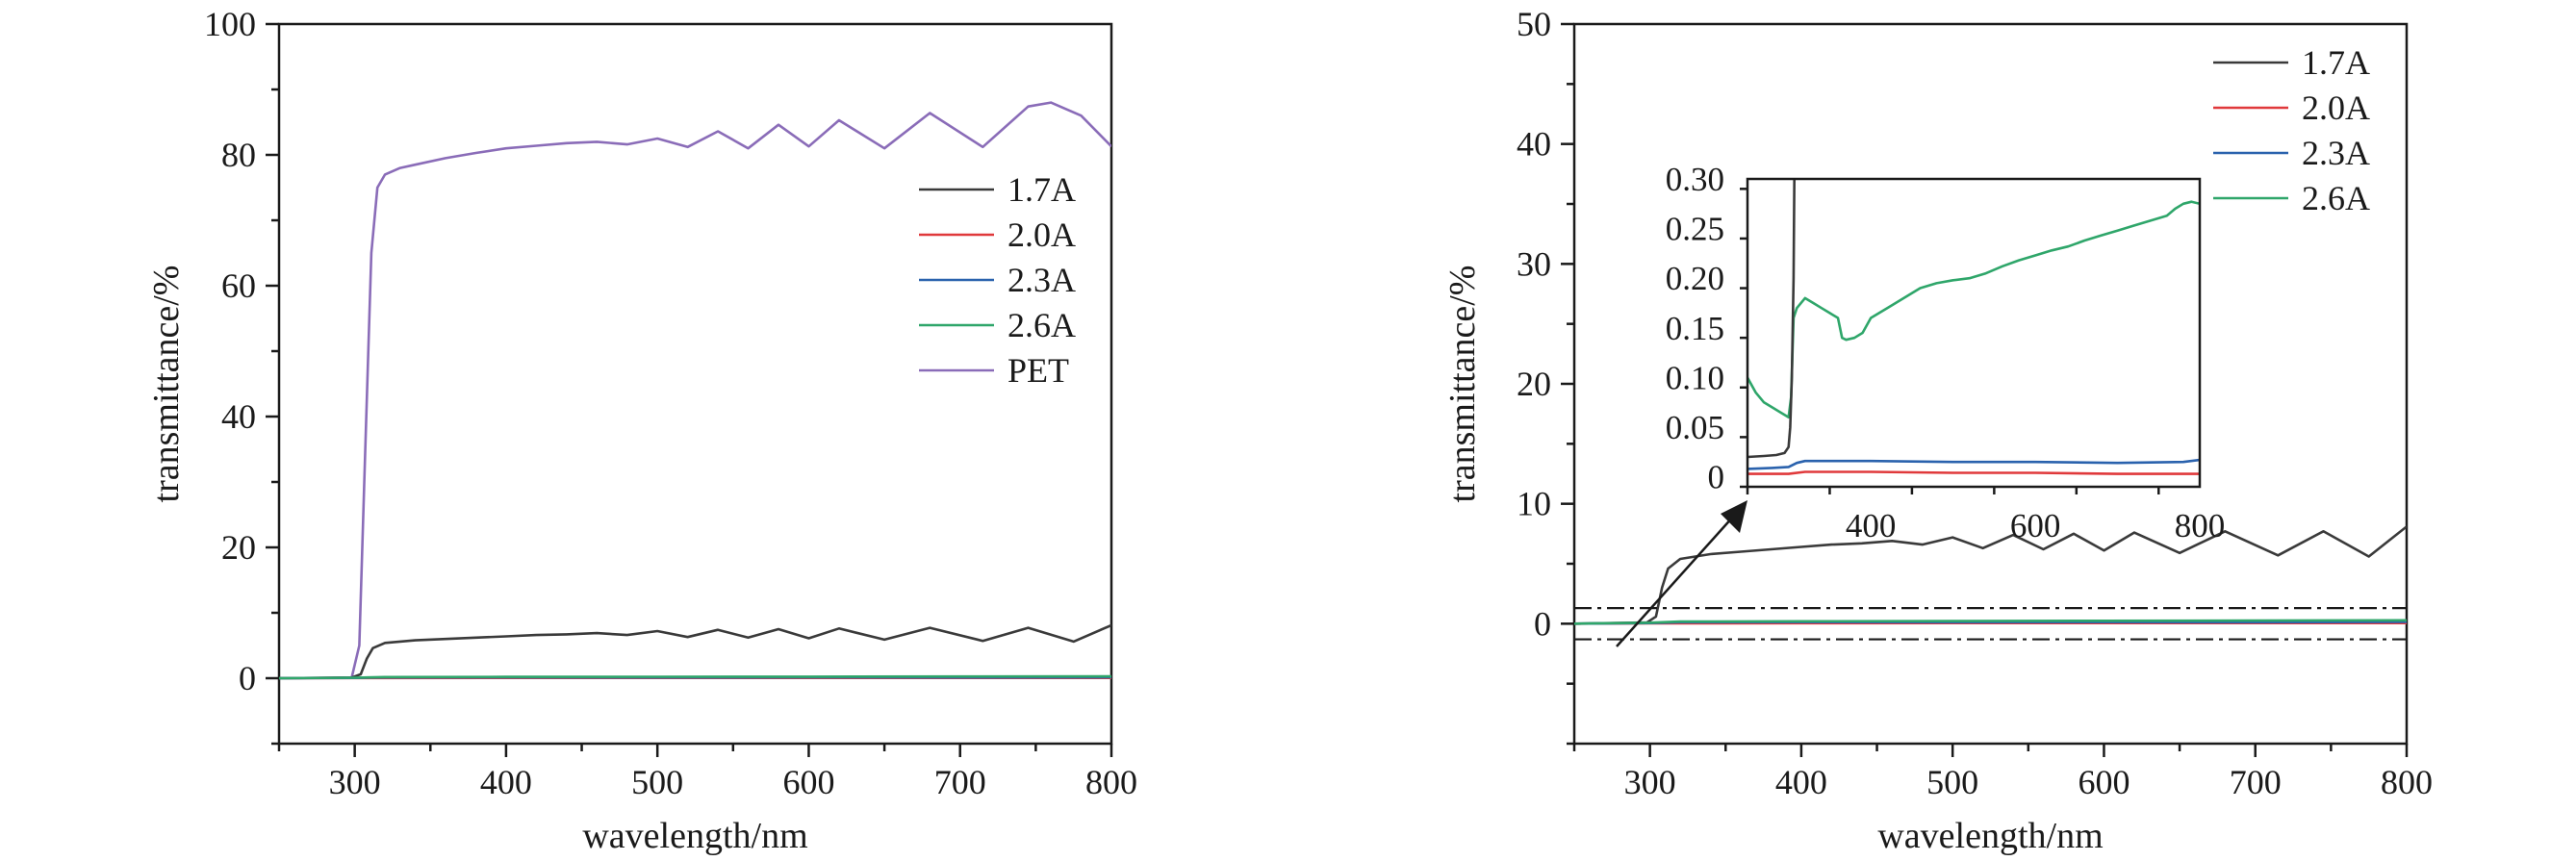 The image size is (2576, 861). Describe the element at coordinates (1534, 263) in the screenshot. I see `y-tick-label: 30` at that location.